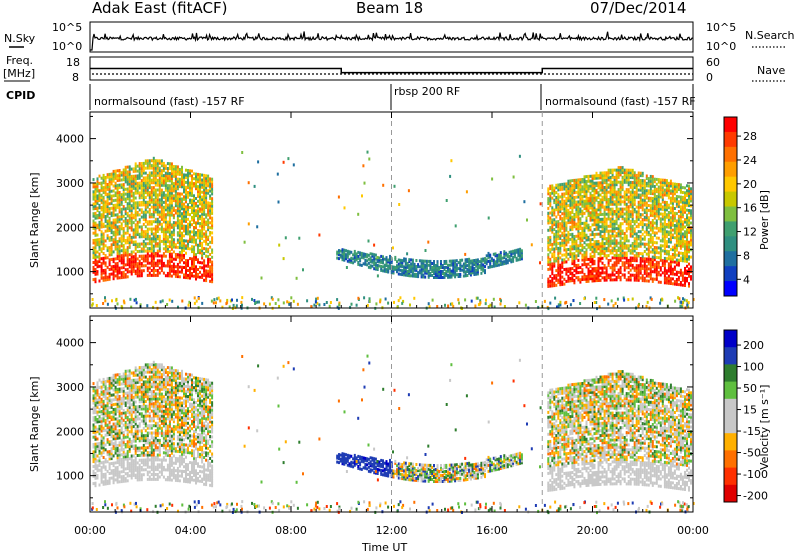 This screenshot has height=558, width=800. I want to click on cpid-mode-1: normalsound (fast) -157 RF, so click(169, 101).